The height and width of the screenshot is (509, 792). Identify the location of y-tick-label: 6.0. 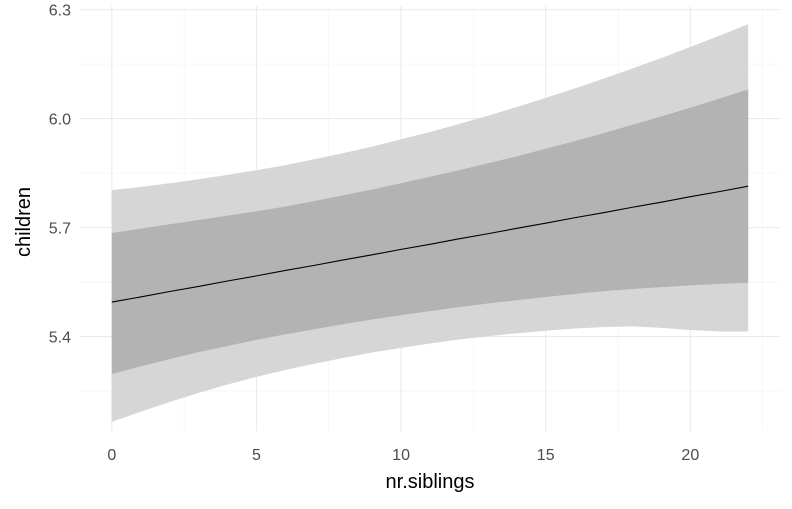
(60, 120).